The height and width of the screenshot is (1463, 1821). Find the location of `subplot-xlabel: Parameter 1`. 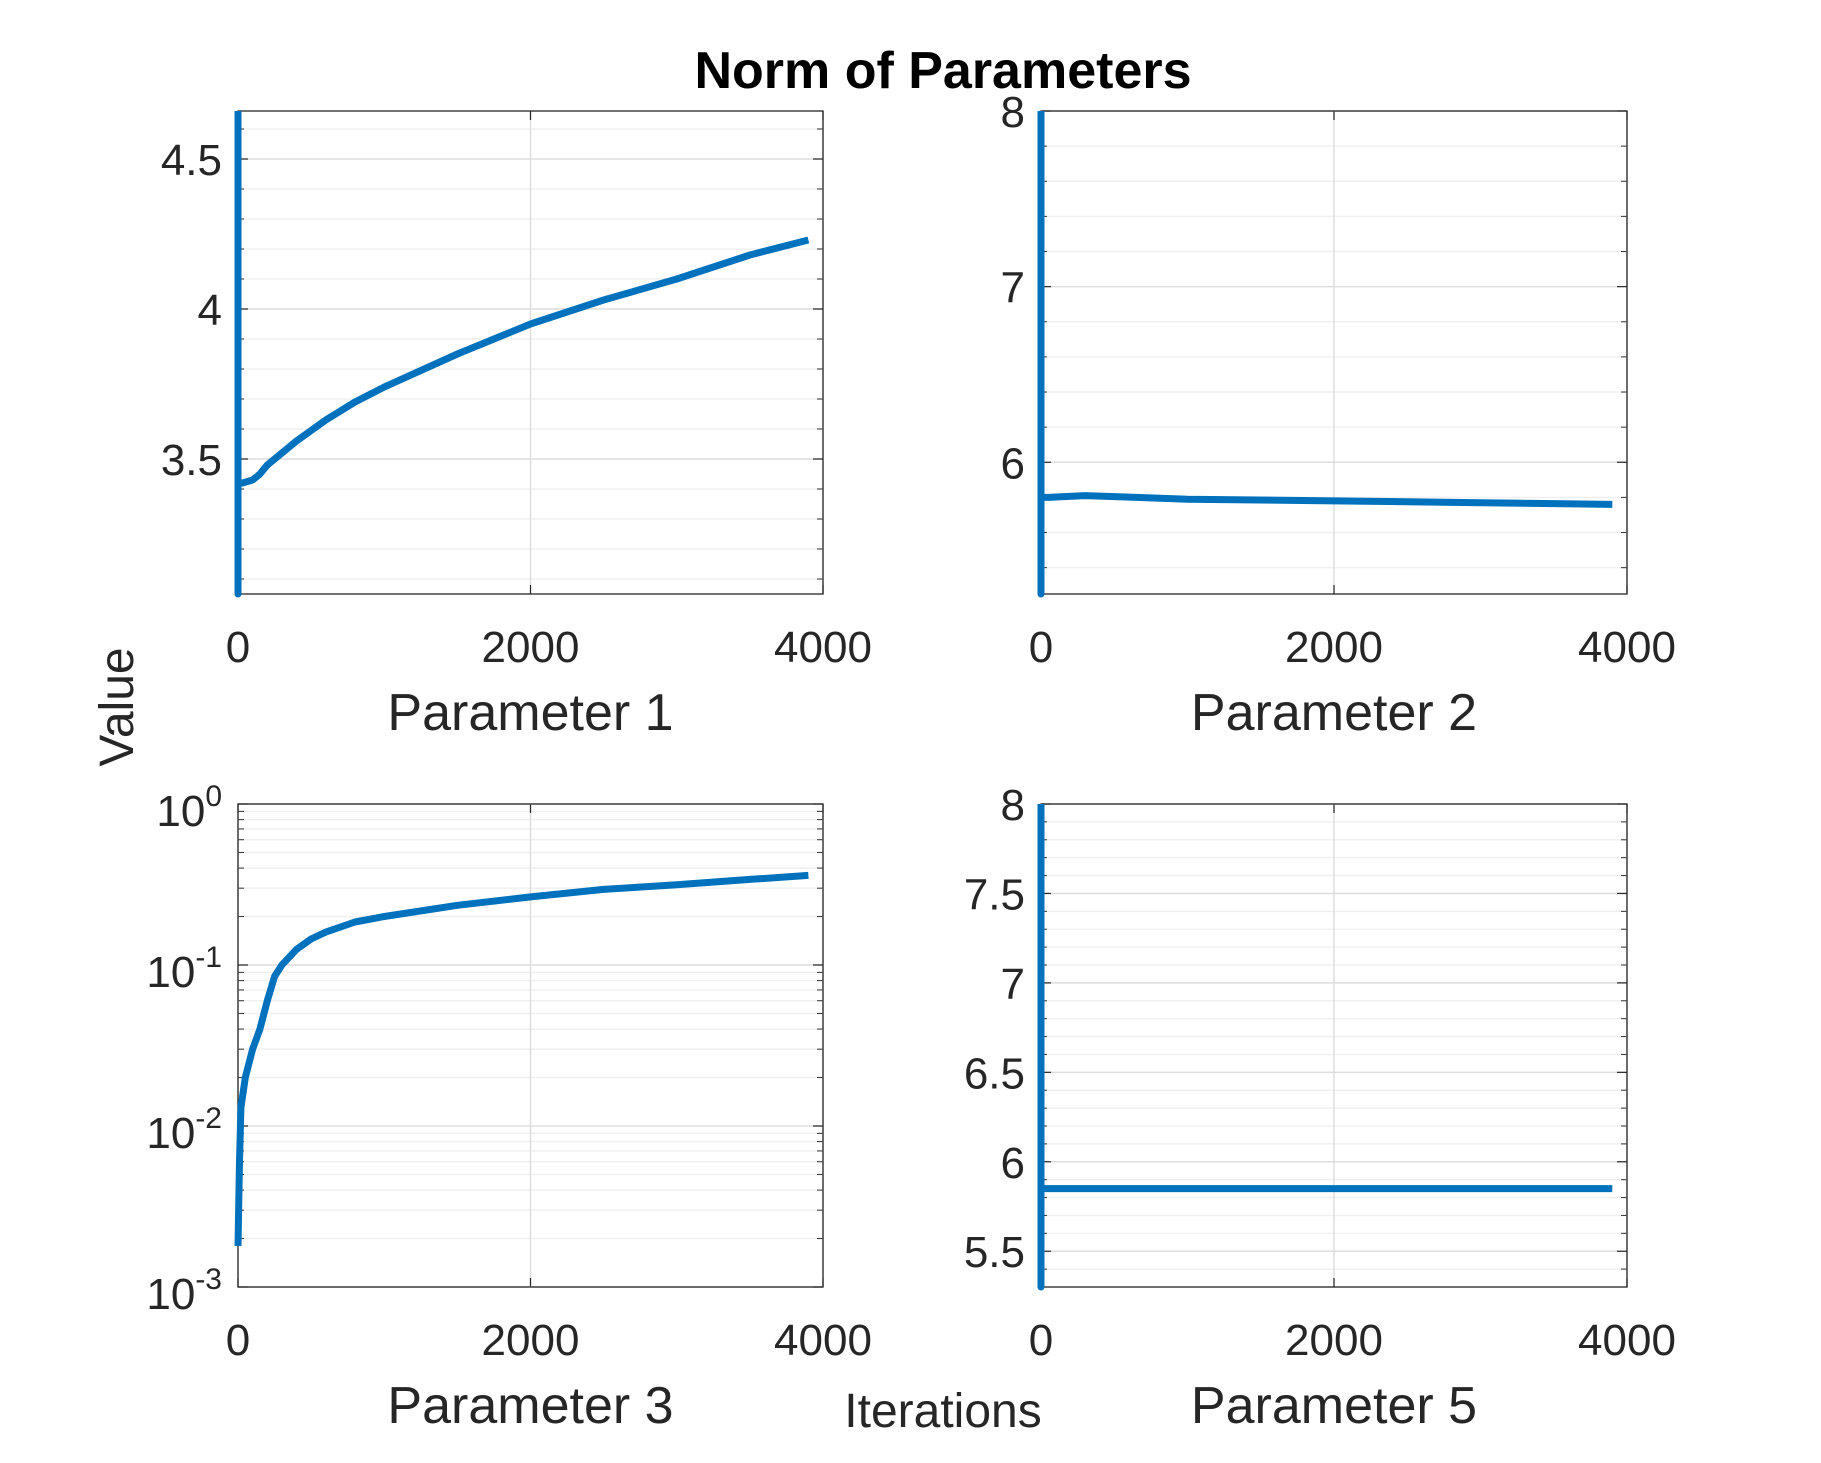

subplot-xlabel: Parameter 1 is located at coordinates (530, 713).